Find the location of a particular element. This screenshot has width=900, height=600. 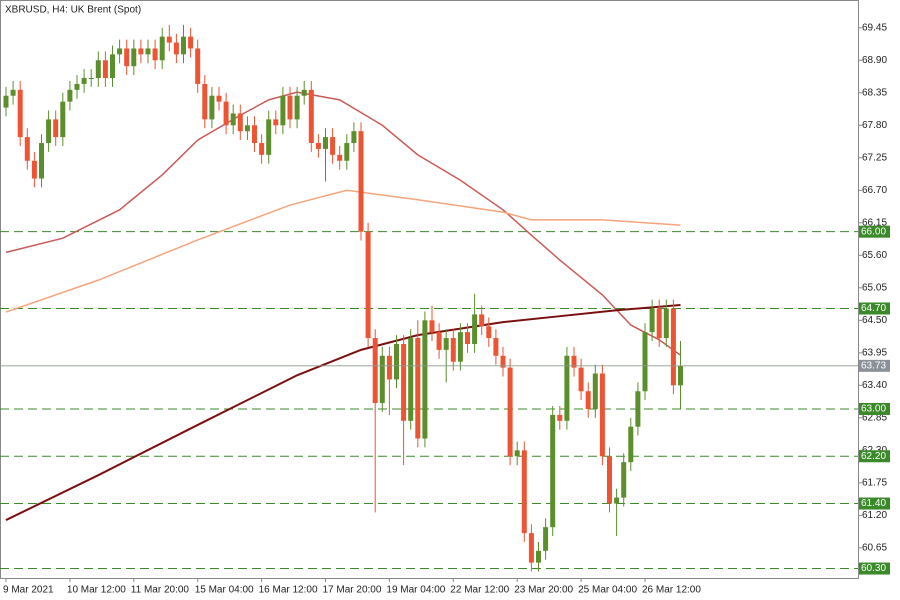

x-tick-label: 9 Mar 2021 is located at coordinates (28, 590).